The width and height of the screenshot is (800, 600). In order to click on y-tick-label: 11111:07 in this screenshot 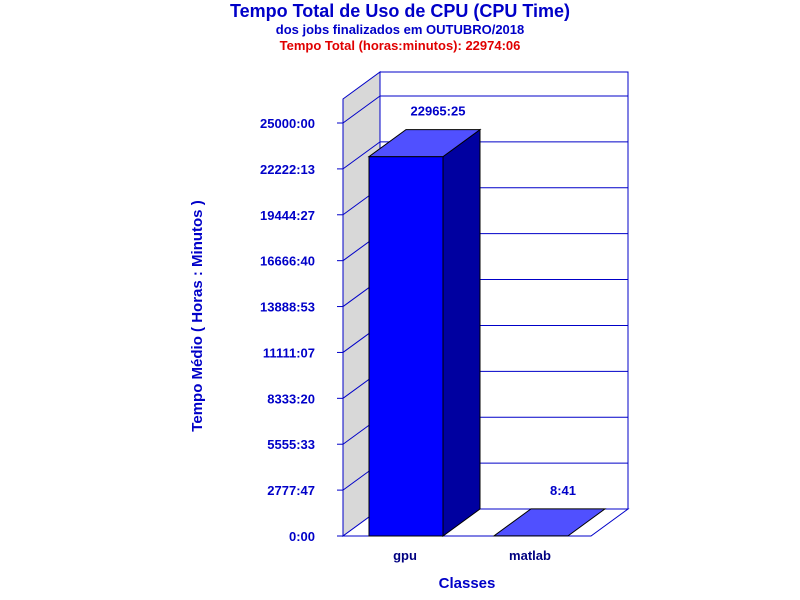, I will do `click(289, 352)`.